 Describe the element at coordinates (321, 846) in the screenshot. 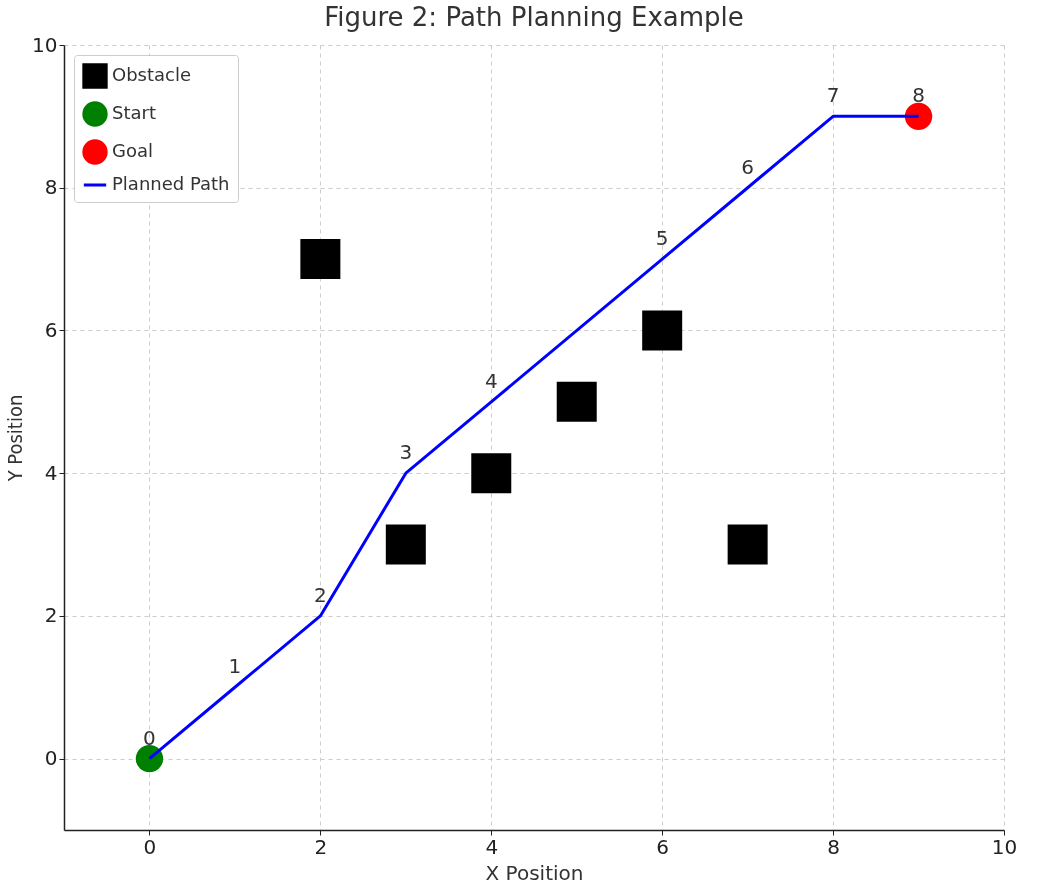

I see `x-tick-label: 2` at that location.